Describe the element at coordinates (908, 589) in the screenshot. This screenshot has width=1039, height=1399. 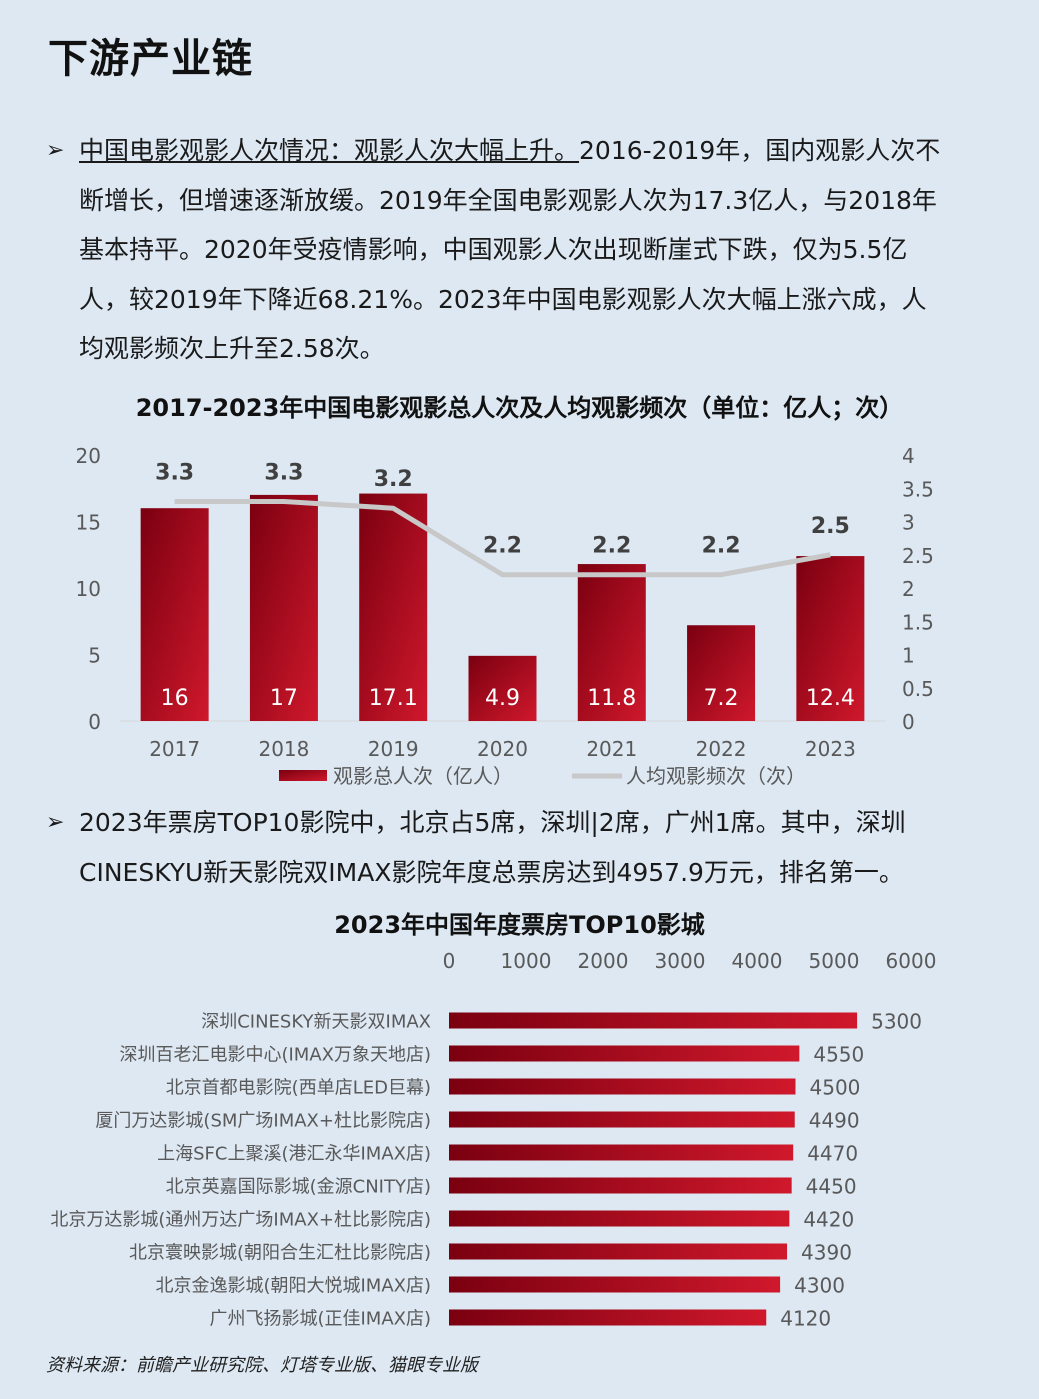
I see `y2-tick-label: 2` at that location.